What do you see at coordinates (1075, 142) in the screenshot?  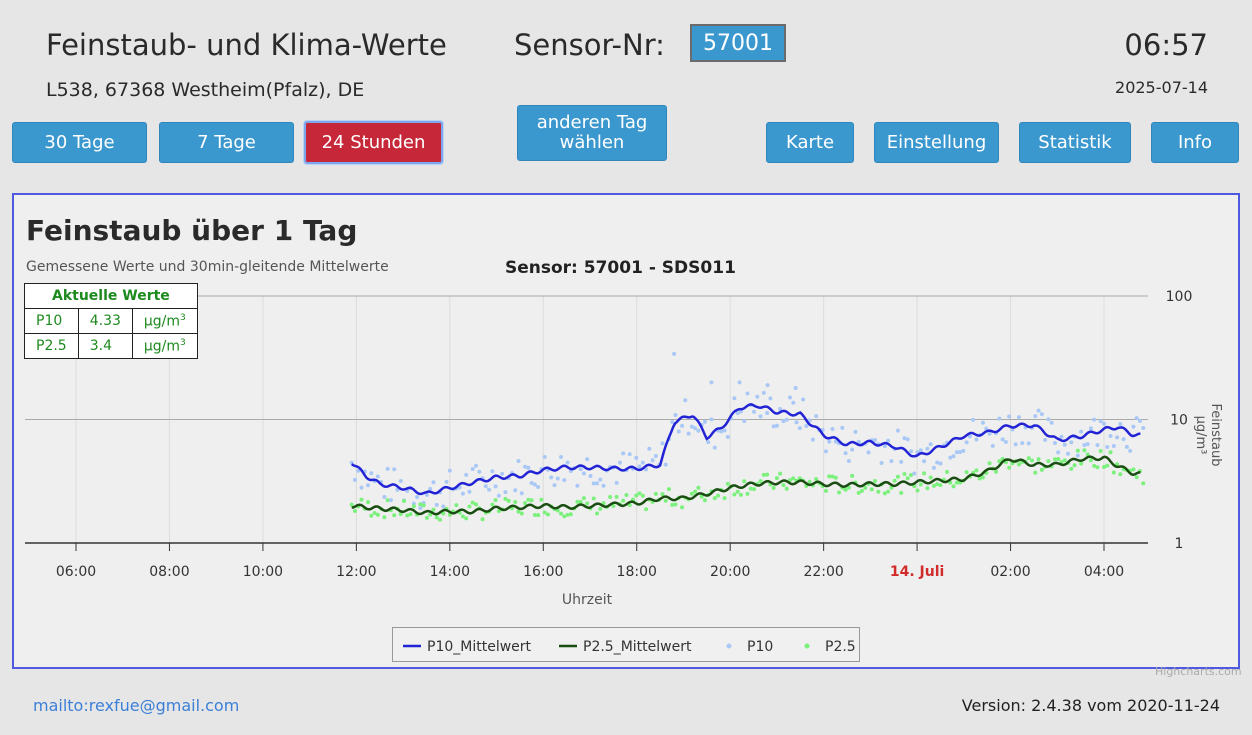 I see `statistics-button: Statistik` at bounding box center [1075, 142].